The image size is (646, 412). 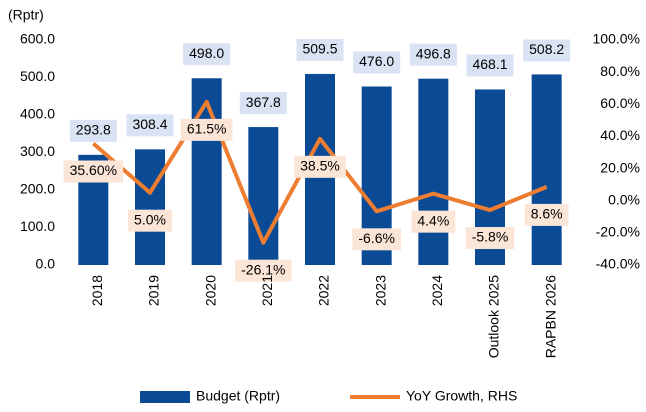 What do you see at coordinates (616, 39) in the screenshot?
I see `y2-tick-label: 100.0%` at bounding box center [616, 39].